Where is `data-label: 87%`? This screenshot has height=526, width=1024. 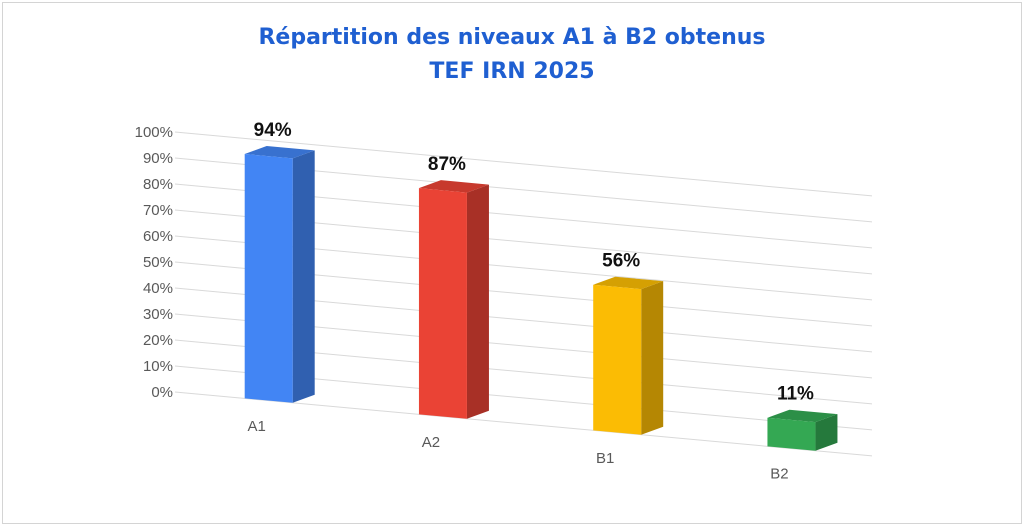 data-label: 87% is located at coordinates (447, 164).